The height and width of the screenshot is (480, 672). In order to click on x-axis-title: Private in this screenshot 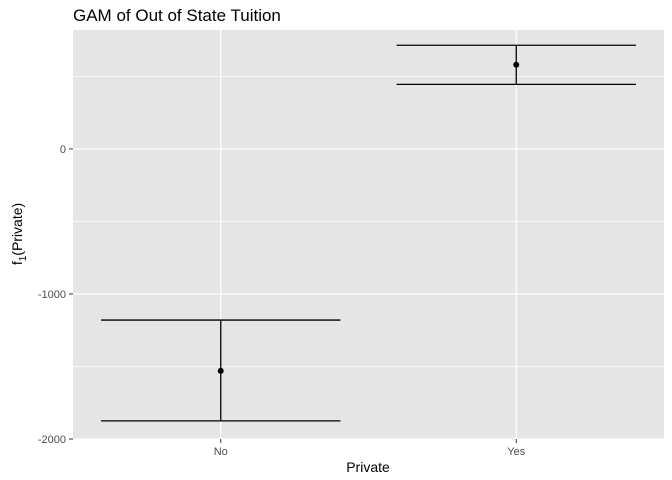, I will do `click(368, 467)`.